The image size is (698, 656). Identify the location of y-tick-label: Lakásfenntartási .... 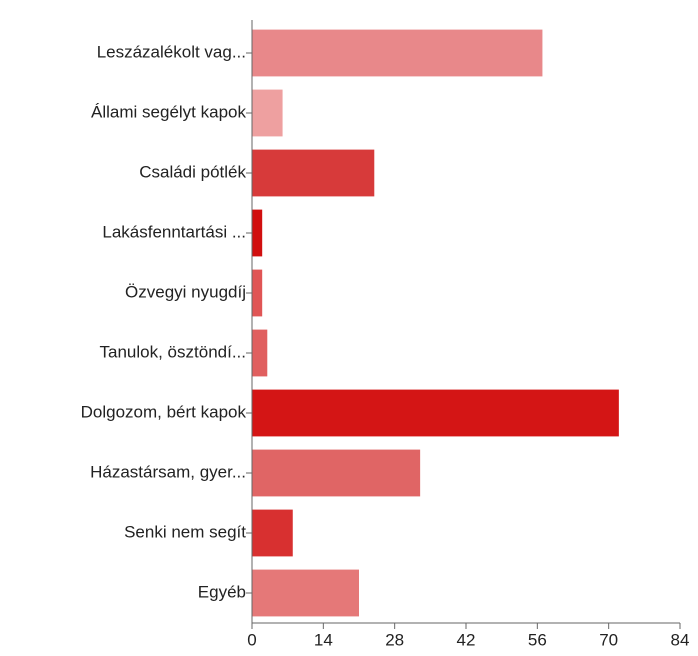
(174, 231).